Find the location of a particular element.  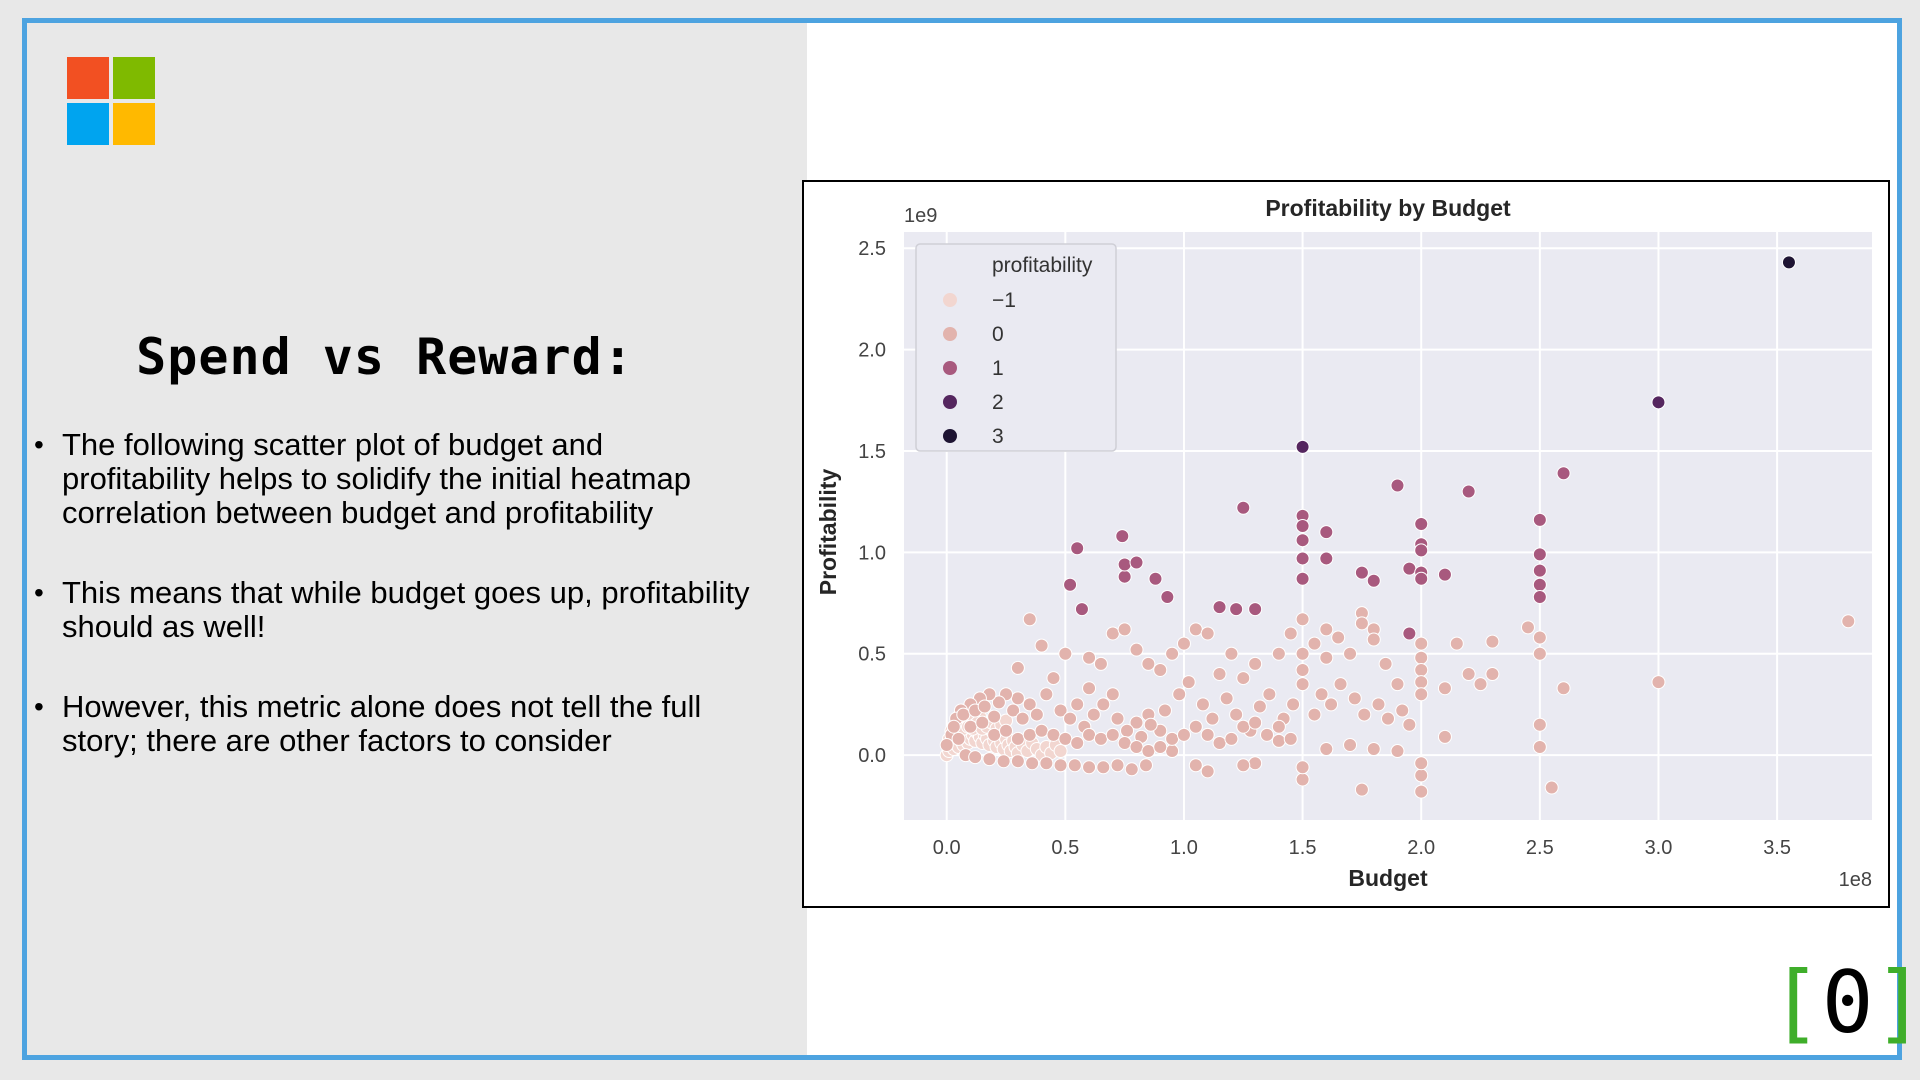

x-tick-label: 2.5 is located at coordinates (1540, 848).